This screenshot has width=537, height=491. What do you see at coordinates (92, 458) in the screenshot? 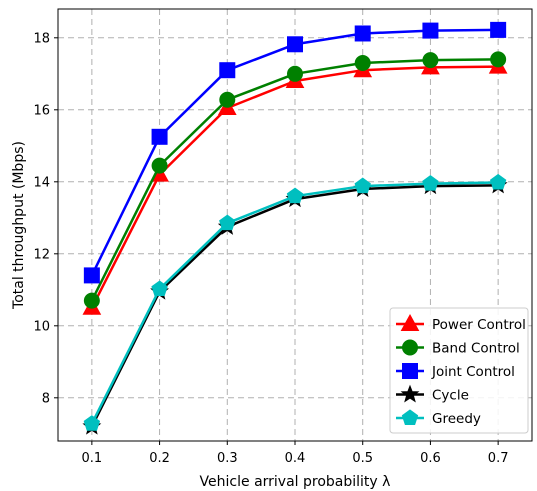
I see `x-tick-label: 0.1` at bounding box center [92, 458].